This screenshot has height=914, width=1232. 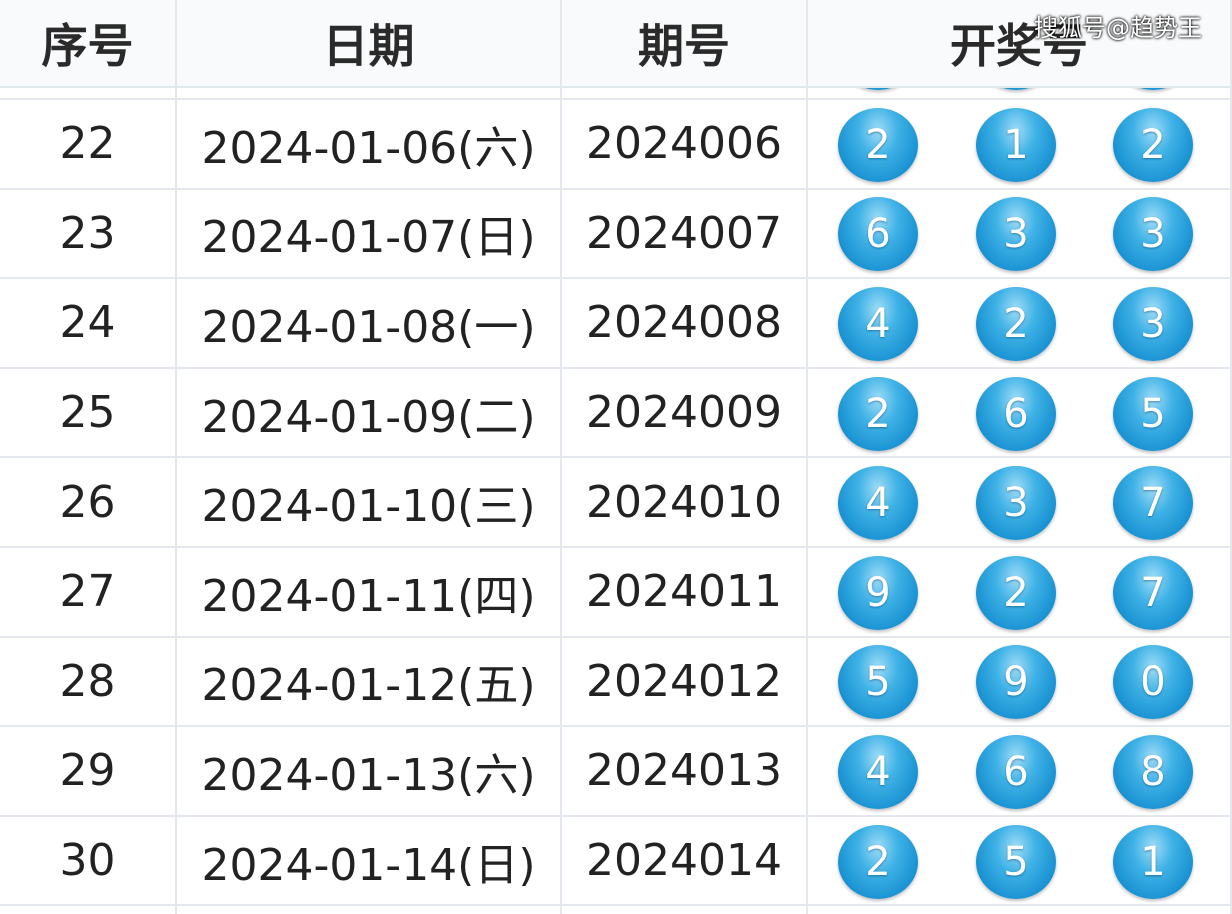 I want to click on issue-number: 2024008, so click(x=685, y=324).